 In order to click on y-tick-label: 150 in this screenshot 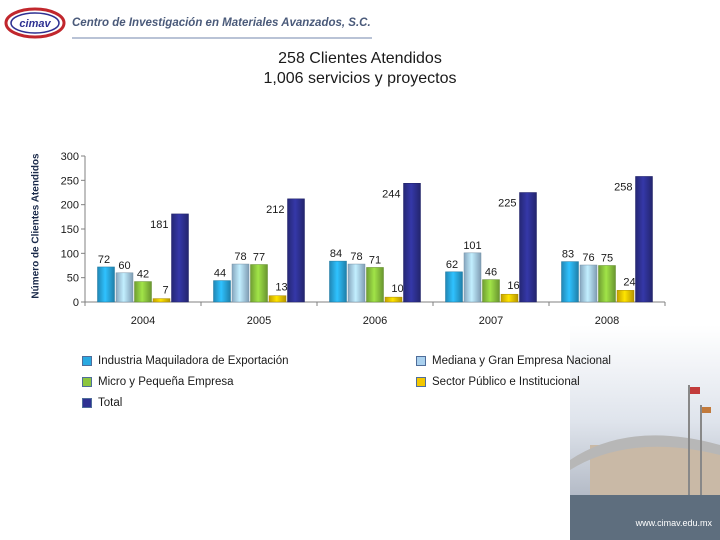, I will do `click(70, 230)`.